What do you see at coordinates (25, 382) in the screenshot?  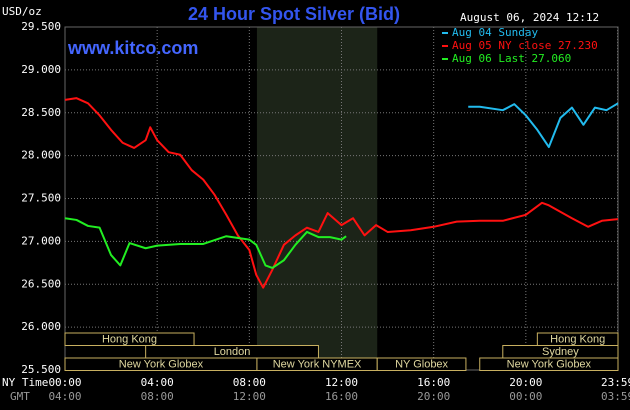 I see `x-axis-label: NY Time` at bounding box center [25, 382].